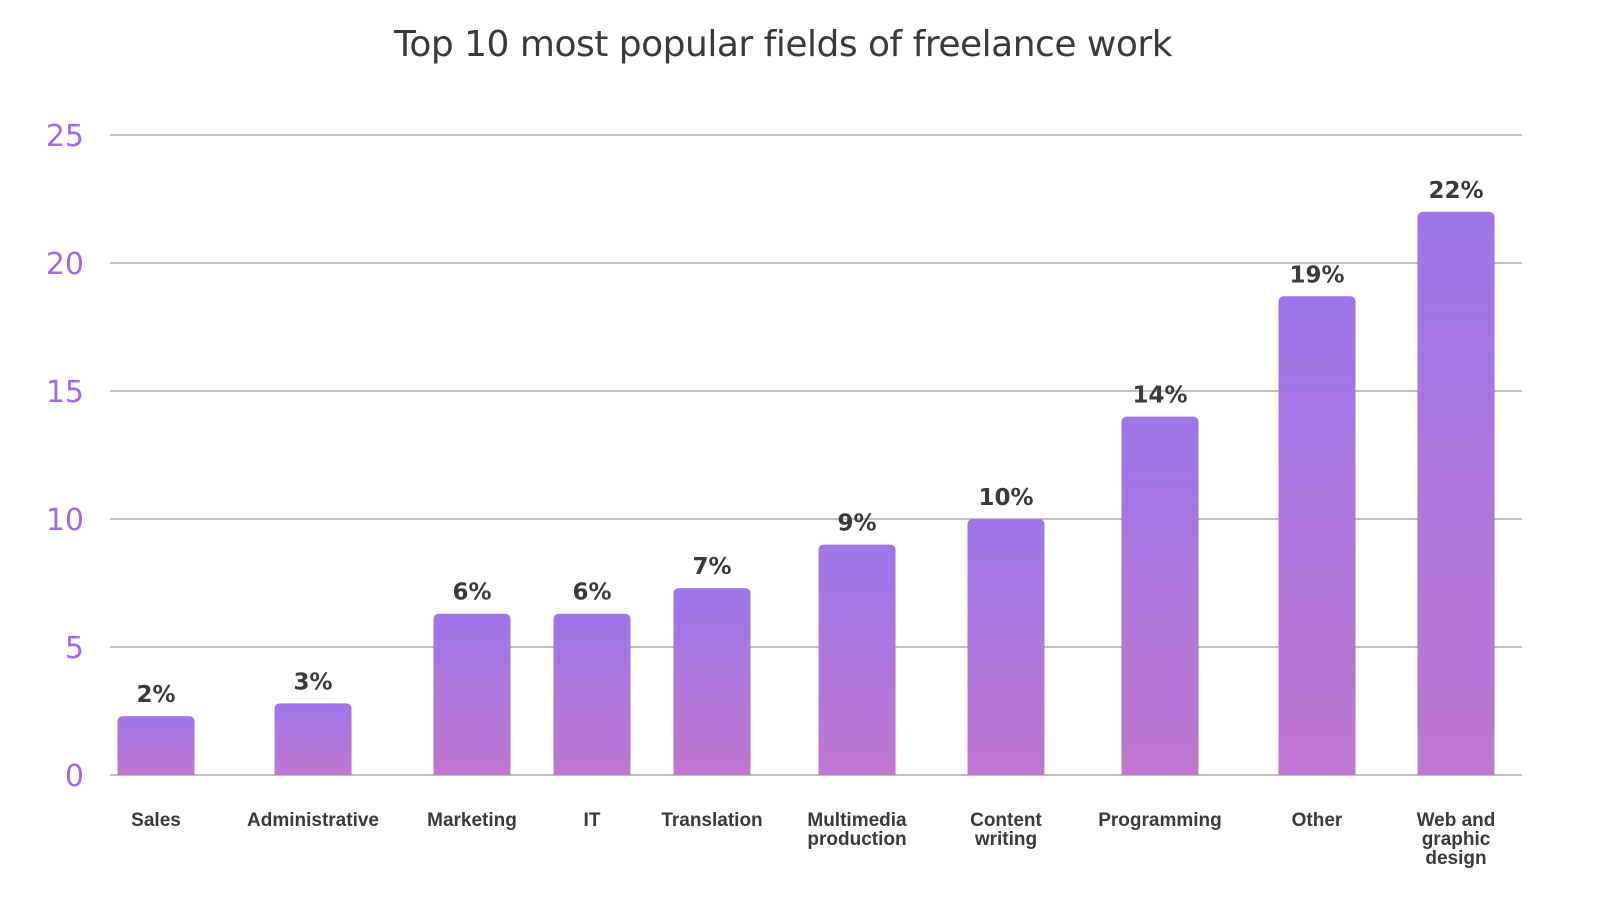 The width and height of the screenshot is (1600, 921). Describe the element at coordinates (1159, 396) in the screenshot. I see `data-label: 14%` at that location.